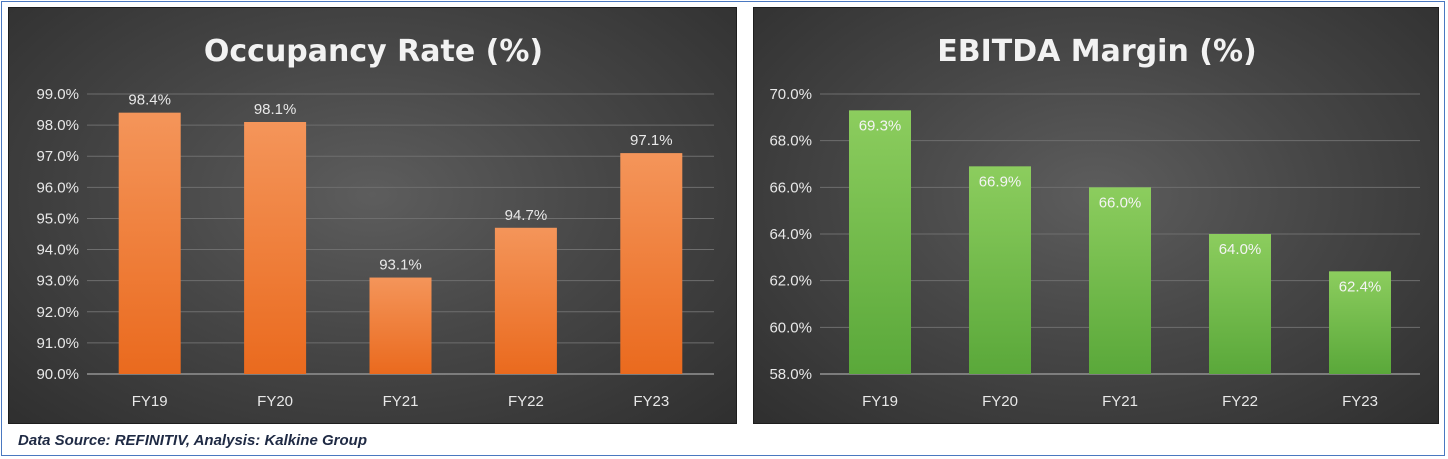  What do you see at coordinates (526, 215) in the screenshot?
I see `occupancy-data-label: 94.7%` at bounding box center [526, 215].